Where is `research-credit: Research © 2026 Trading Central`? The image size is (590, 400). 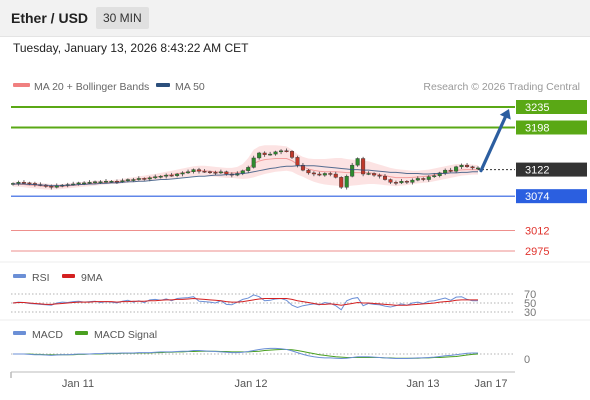 research-credit: Research © 2026 Trading Central is located at coordinates (501, 87).